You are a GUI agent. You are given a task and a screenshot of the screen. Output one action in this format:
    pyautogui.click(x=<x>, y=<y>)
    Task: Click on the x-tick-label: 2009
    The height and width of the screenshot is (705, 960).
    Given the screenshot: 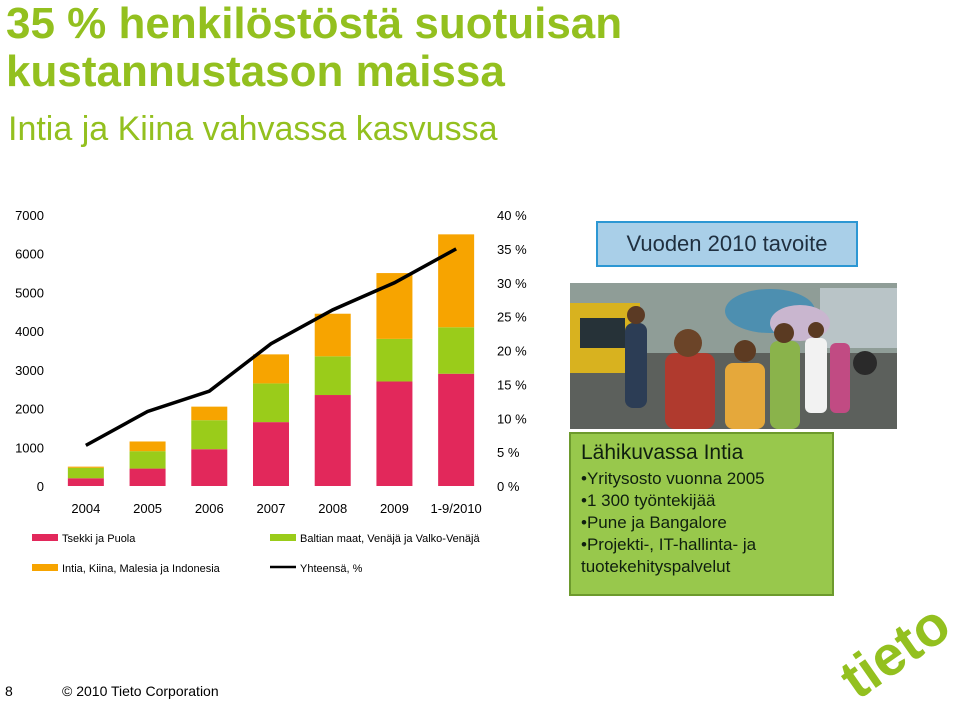 What is the action you would take?
    pyautogui.click(x=394, y=508)
    